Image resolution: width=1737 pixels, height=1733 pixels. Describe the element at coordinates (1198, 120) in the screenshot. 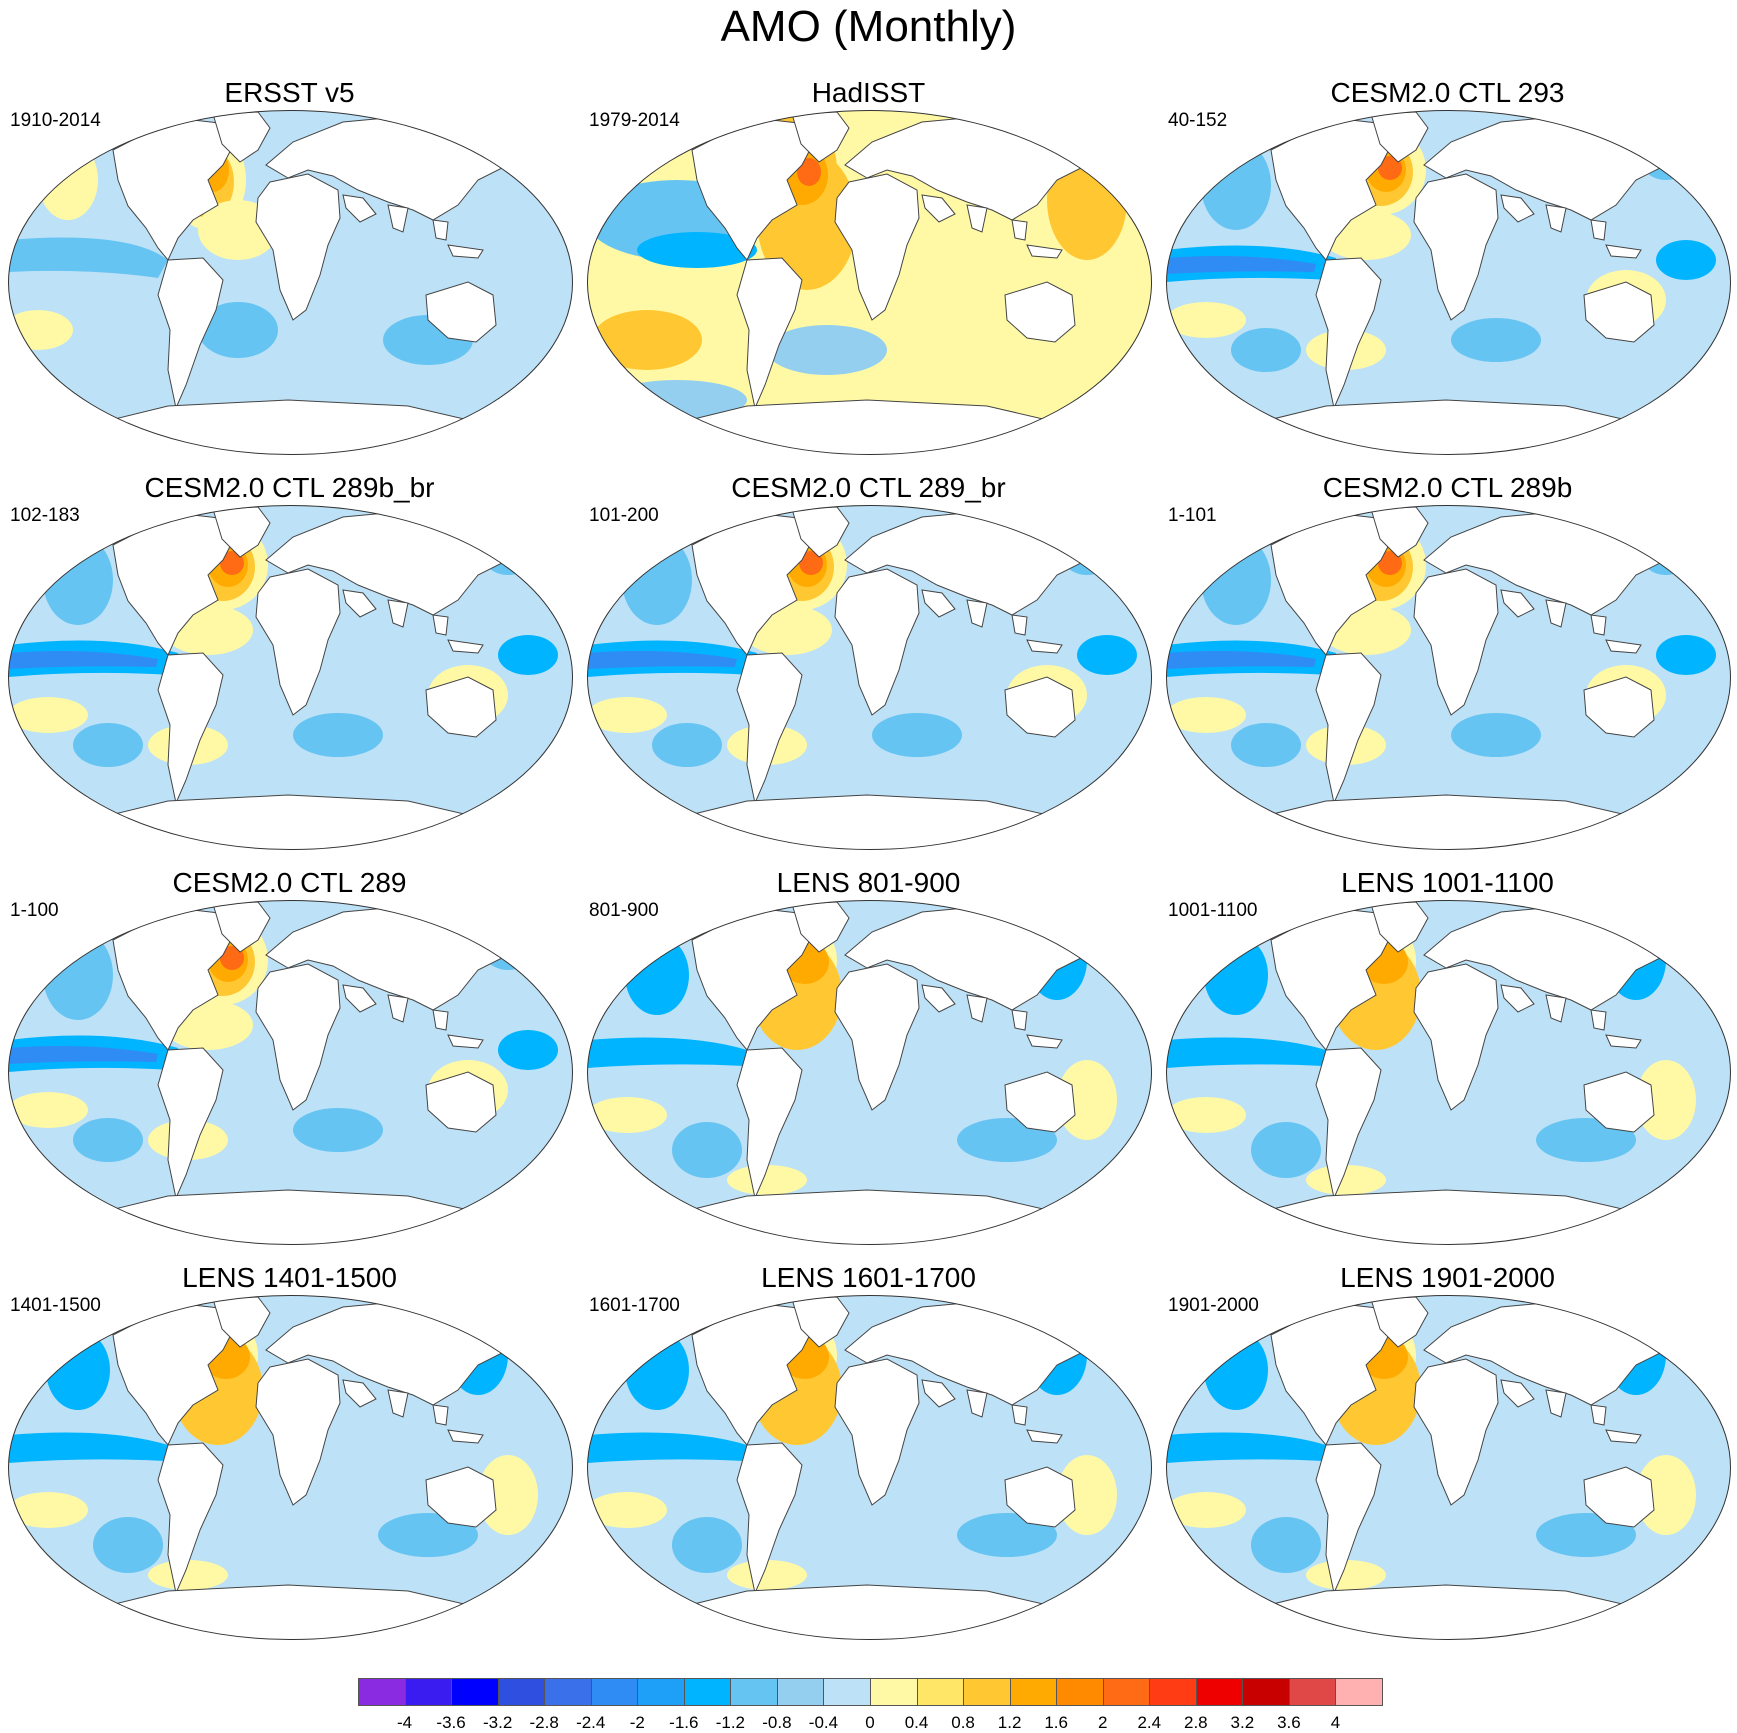

I see `panel-years: 40-152` at that location.